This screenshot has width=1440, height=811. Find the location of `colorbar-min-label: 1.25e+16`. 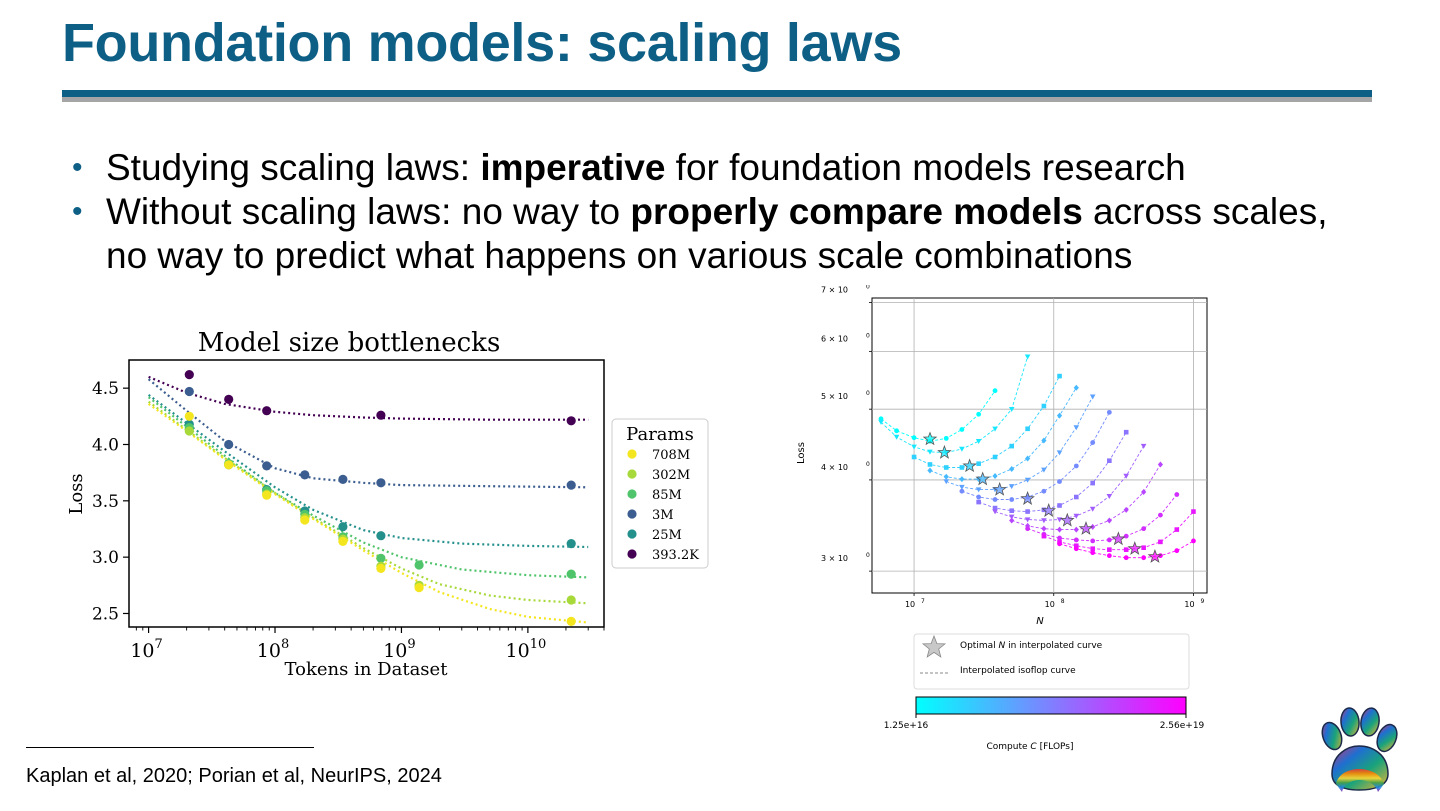

colorbar-min-label: 1.25e+16 is located at coordinates (906, 726).